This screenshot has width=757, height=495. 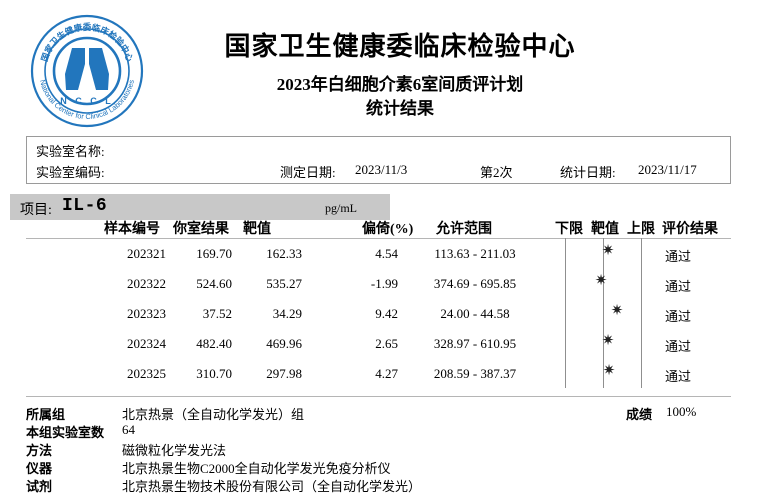 What do you see at coordinates (146, 253) in the screenshot?
I see `cell-sample-no: 202321` at bounding box center [146, 253].